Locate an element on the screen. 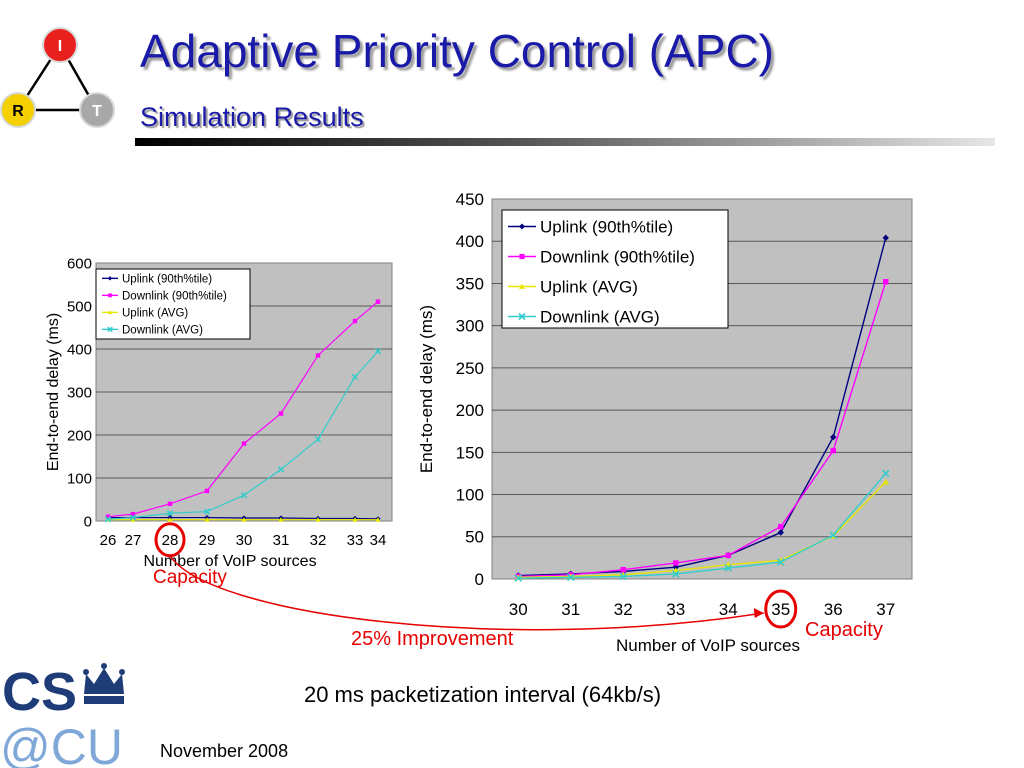  right-y-tick-label: 150 is located at coordinates (470, 452).